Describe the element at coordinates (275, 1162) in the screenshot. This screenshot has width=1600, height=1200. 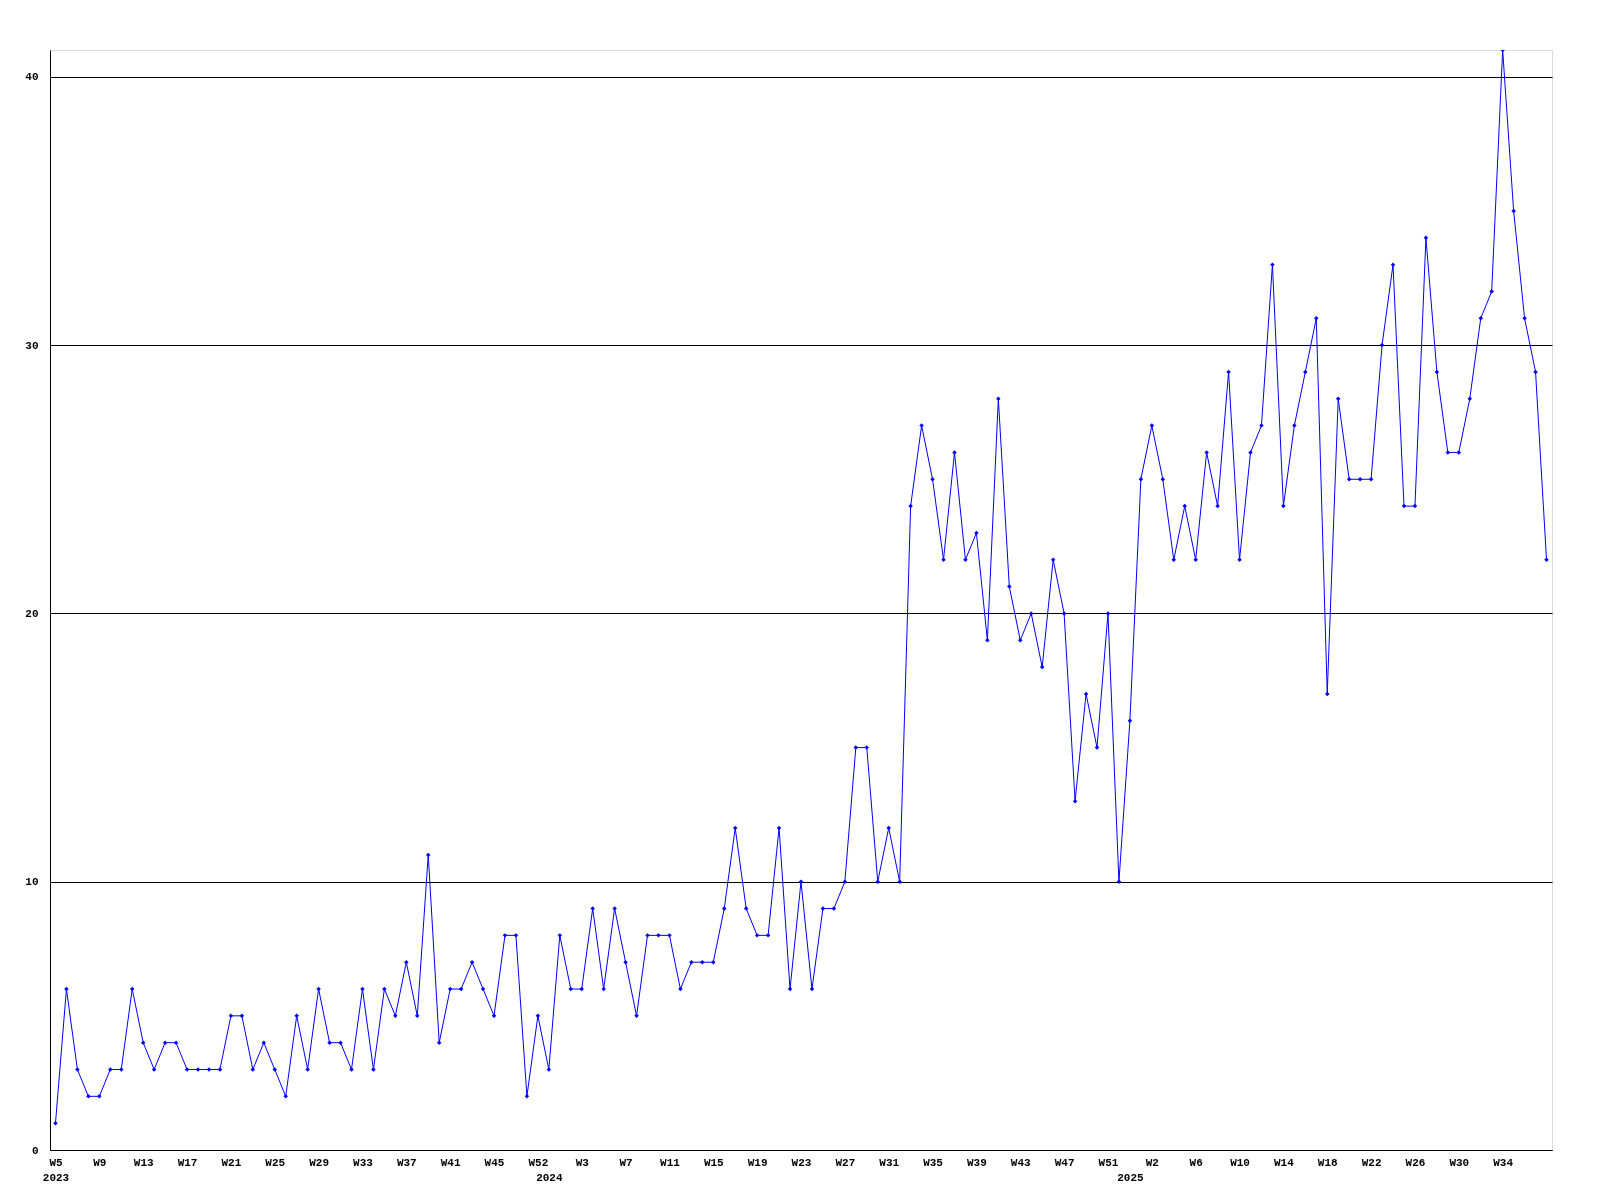
I see `x-tick-label: W25` at that location.